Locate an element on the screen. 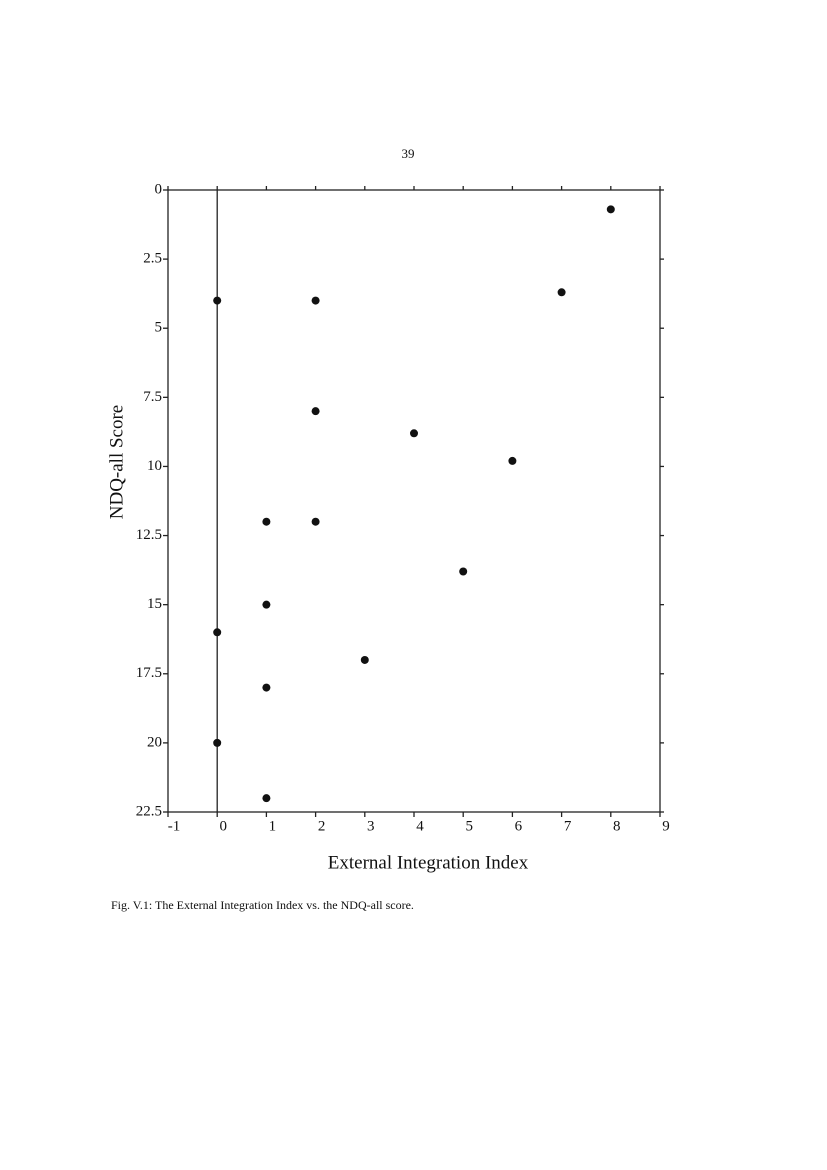  x-tick-label: -1 is located at coordinates (174, 826).